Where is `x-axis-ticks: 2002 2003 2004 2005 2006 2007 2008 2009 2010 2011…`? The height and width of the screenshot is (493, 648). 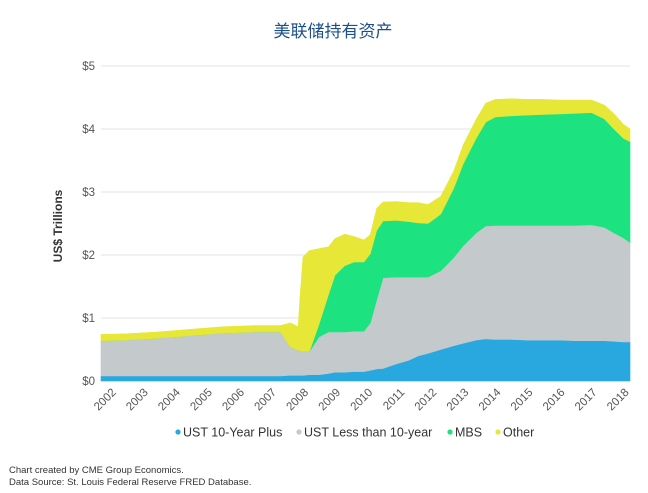 x-axis-ticks: 2002 2003 2004 2005 2006 2007 2008 2009 2010 2011… is located at coordinates (362, 399).